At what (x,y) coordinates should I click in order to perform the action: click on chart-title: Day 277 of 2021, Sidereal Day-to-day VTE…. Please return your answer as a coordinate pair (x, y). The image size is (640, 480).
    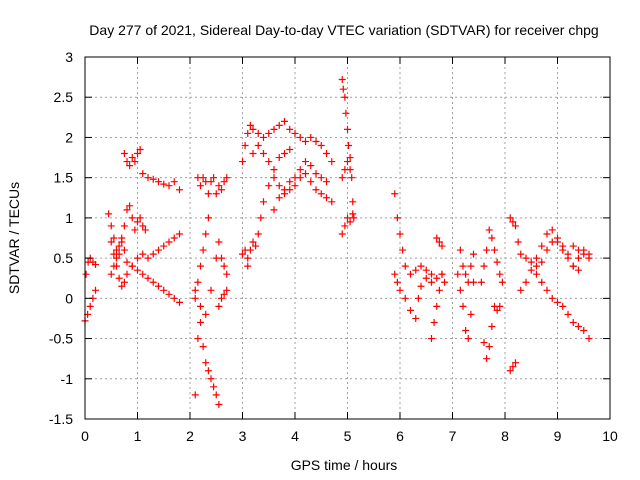
    Looking at the image, I should click on (343, 30).